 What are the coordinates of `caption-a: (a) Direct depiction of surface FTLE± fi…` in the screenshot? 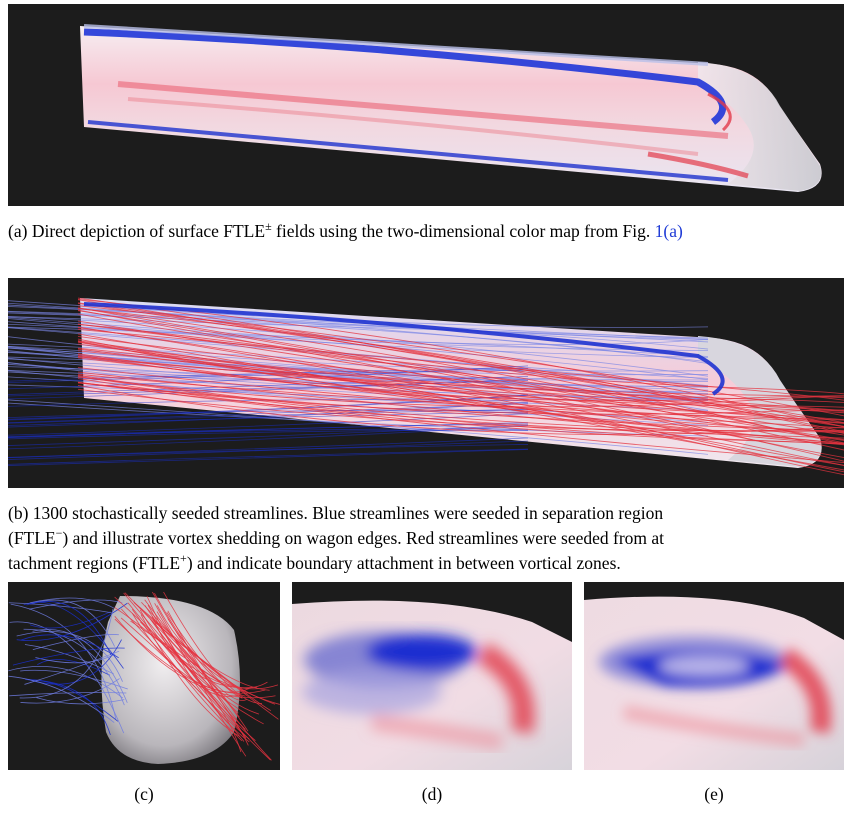 It's located at (345, 230).